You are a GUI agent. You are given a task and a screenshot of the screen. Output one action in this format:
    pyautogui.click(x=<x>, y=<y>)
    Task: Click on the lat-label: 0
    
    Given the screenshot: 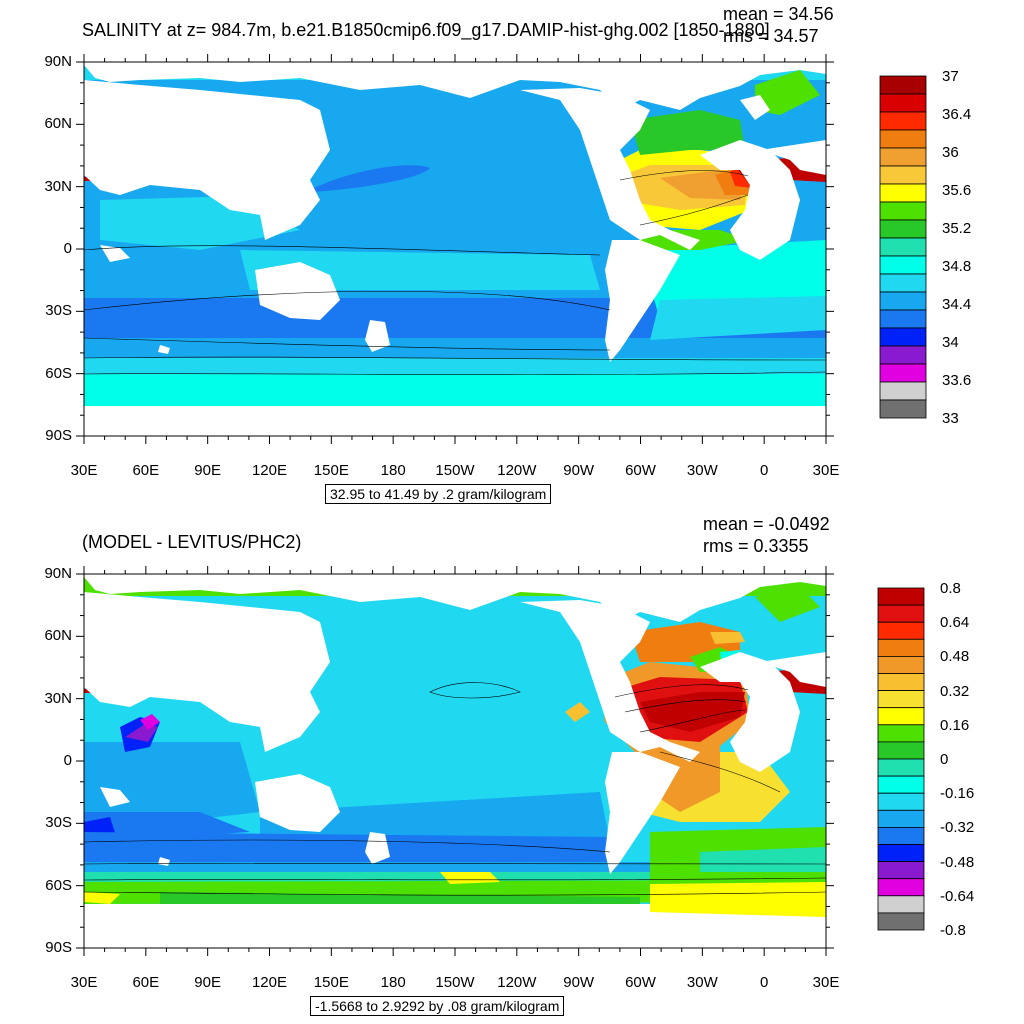 What is the action you would take?
    pyautogui.click(x=67, y=248)
    